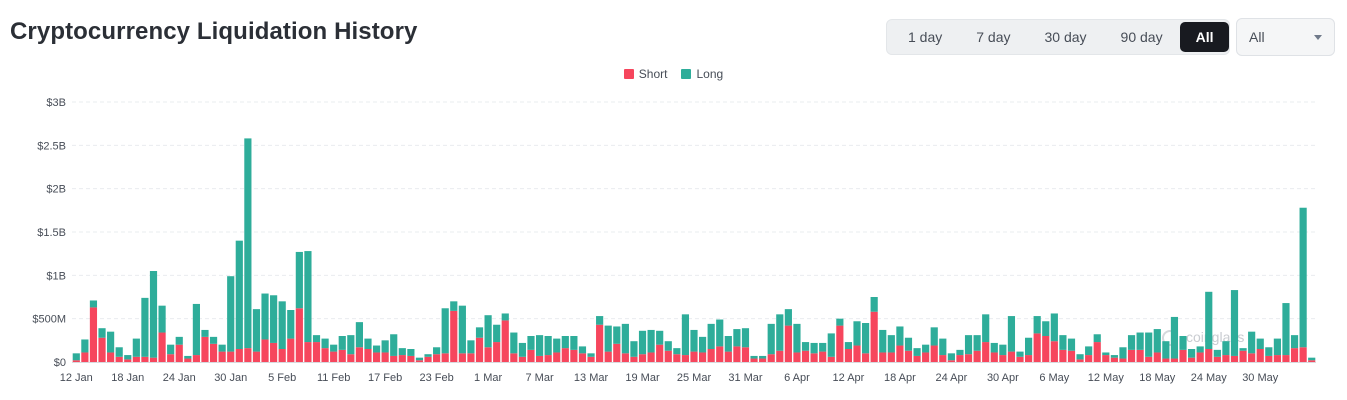  What do you see at coordinates (849, 378) in the screenshot?
I see `x-tick-label: 12 Apr` at bounding box center [849, 378].